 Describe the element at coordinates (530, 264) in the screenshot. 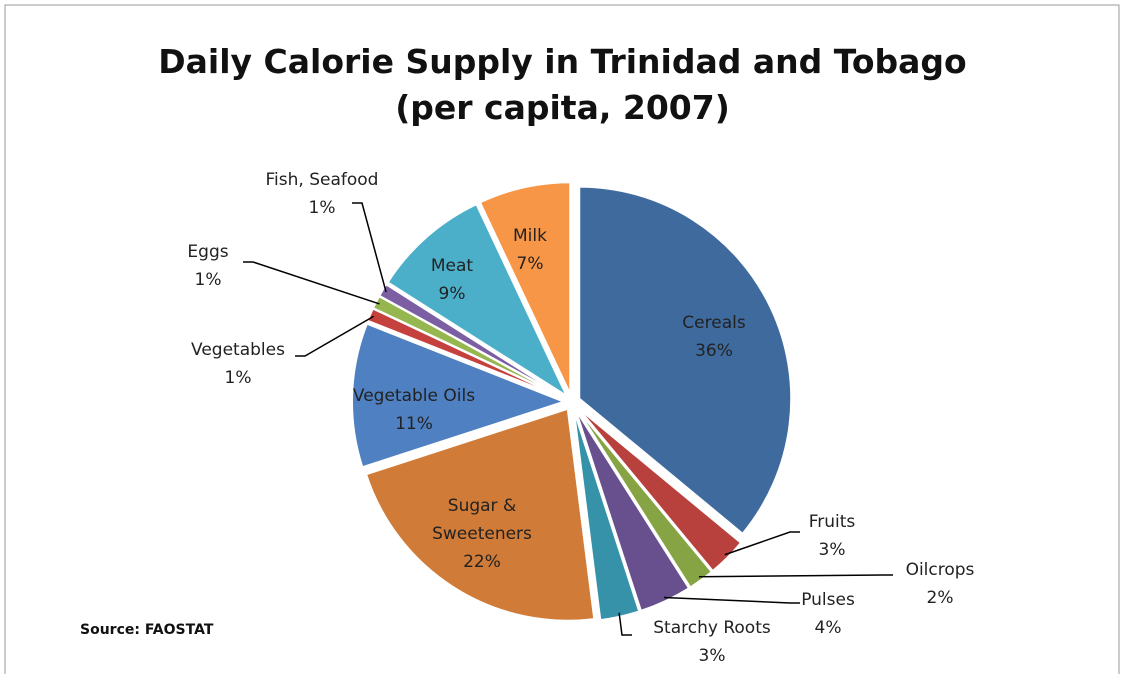

I see `slice-value: 7%` at that location.